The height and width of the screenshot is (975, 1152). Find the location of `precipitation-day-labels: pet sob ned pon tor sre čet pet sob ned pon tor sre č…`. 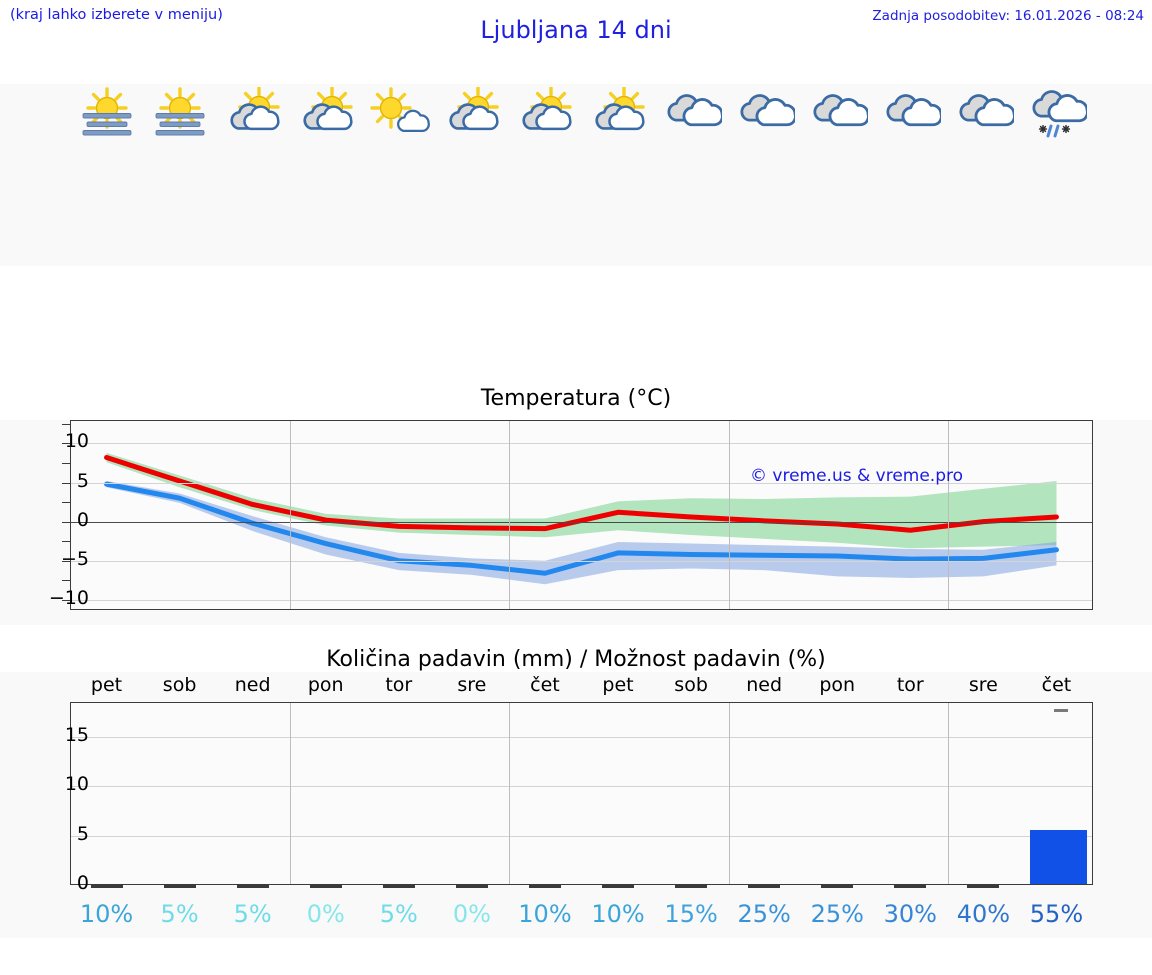

precipitation-day-labels: pet sob ned pon tor sre čet pet sob ned pon tor sre č… is located at coordinates (576, 686).